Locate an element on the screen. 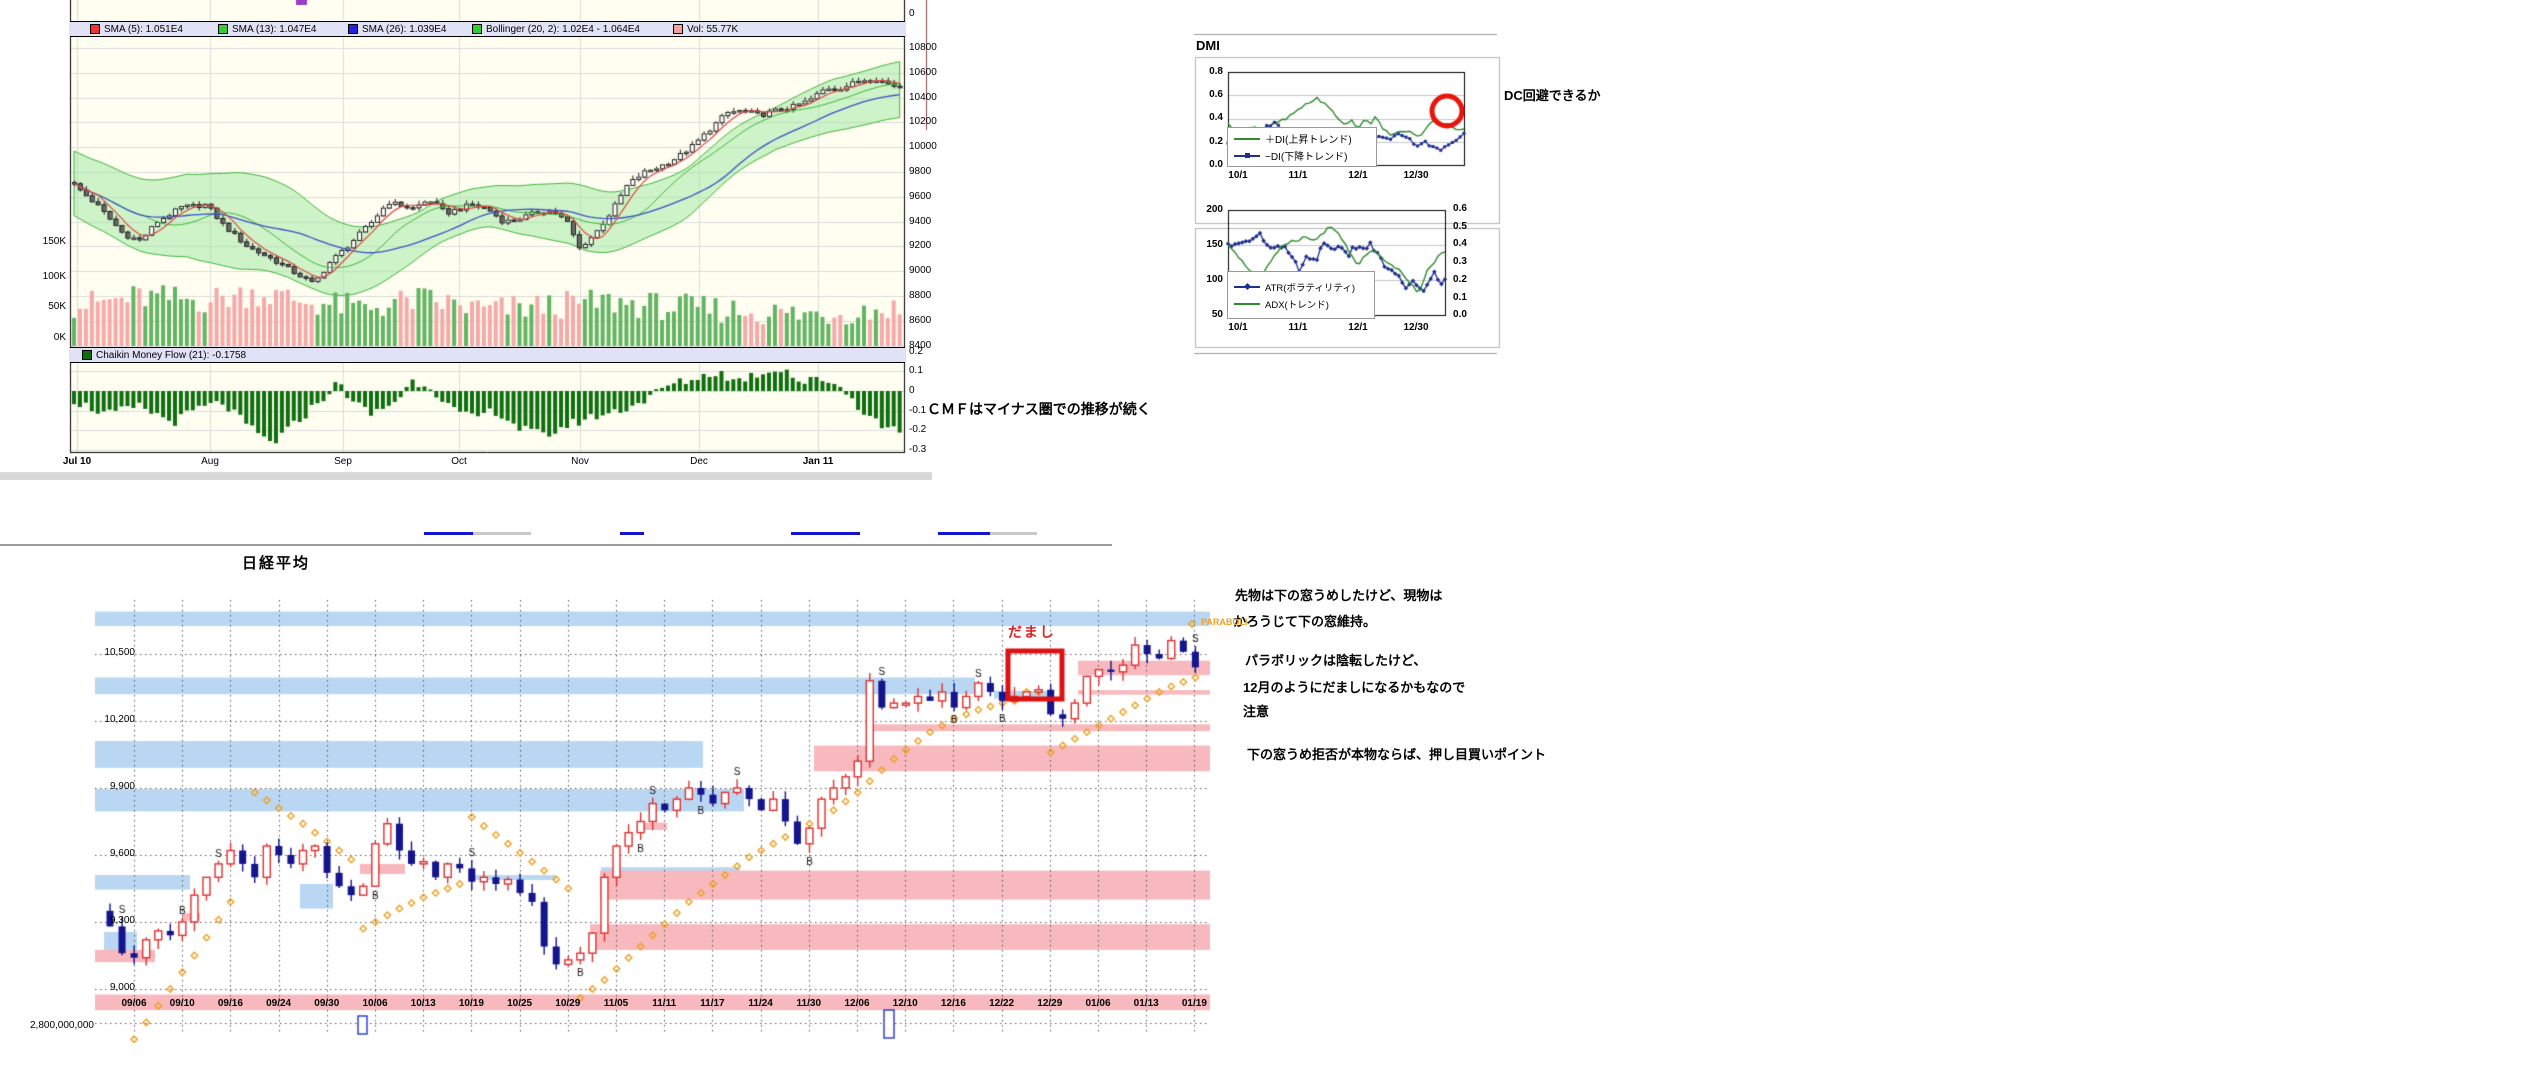  cmf-tick-label: -0.2 is located at coordinates (918, 429).